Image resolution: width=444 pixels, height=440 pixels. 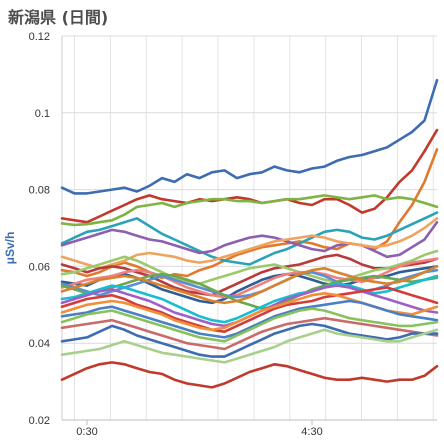 What do you see at coordinates (39, 229) in the screenshot?
I see `y-axis: 0.02 0.04 0.06 0.08 0.1 0.12` at bounding box center [39, 229].